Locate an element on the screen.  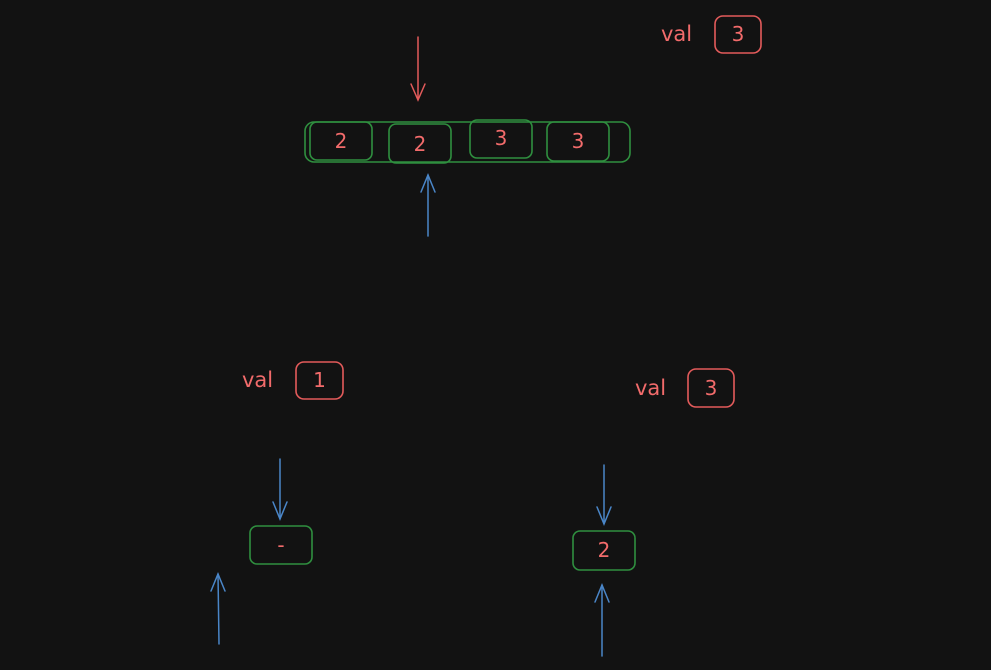
right-cell-box is located at coordinates (604, 550).